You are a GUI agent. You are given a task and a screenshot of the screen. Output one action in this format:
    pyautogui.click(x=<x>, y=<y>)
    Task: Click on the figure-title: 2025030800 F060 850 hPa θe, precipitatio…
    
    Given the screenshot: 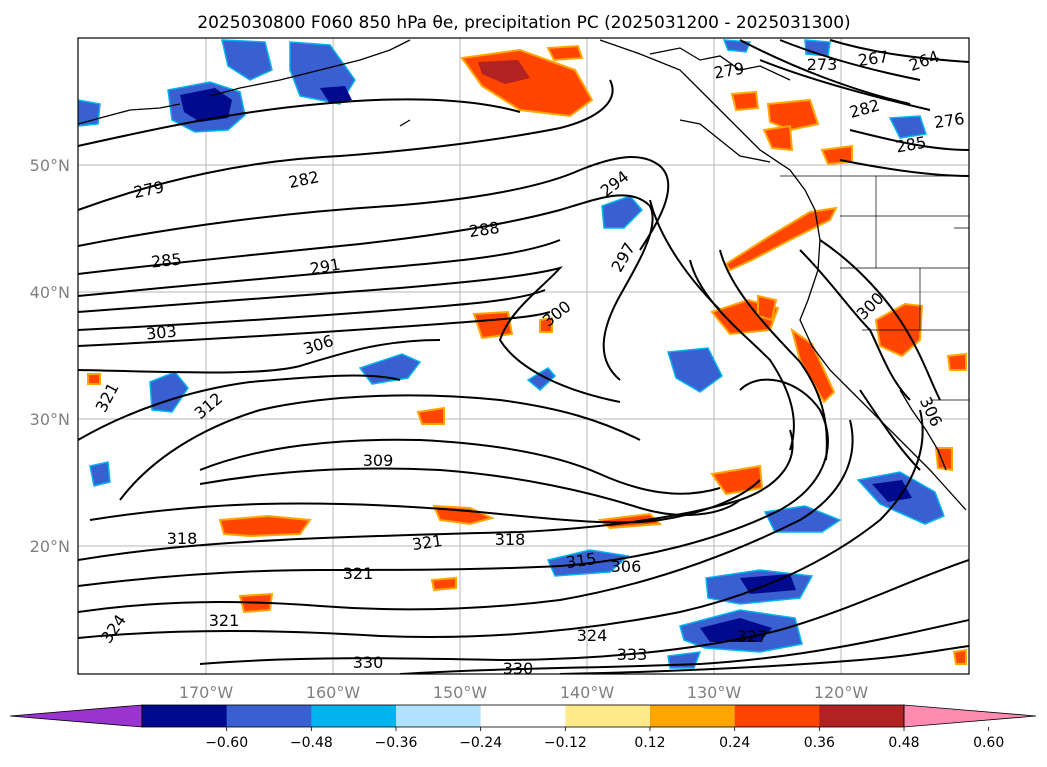 What is the action you would take?
    pyautogui.click(x=523, y=23)
    